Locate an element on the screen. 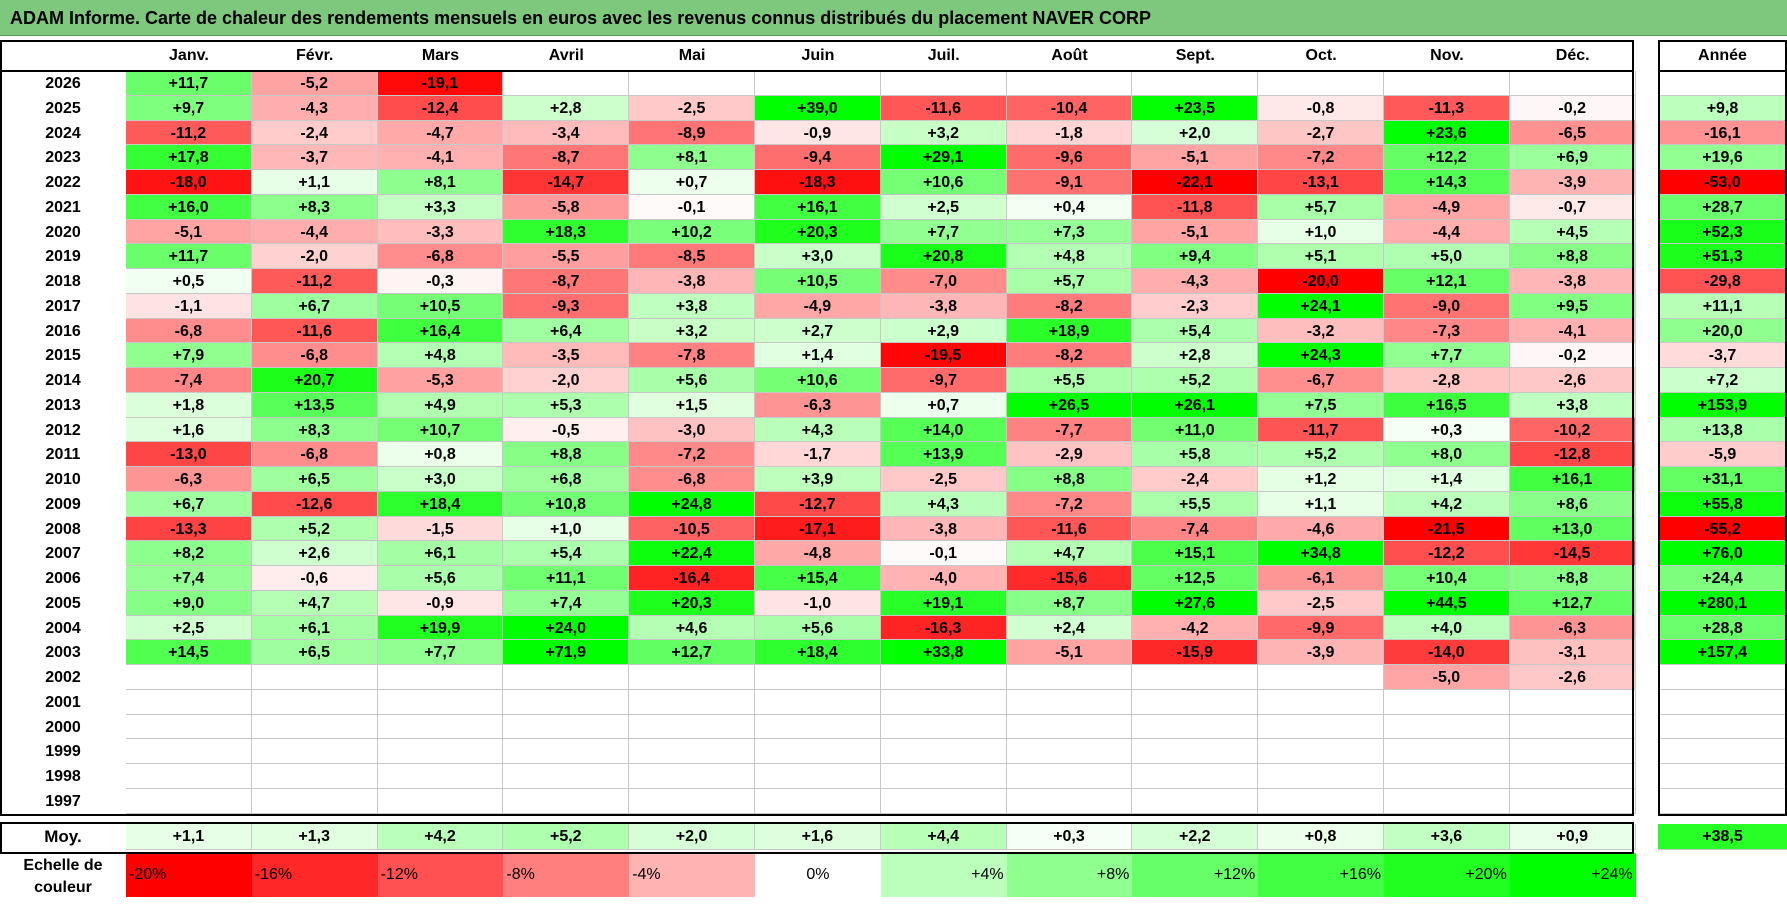 Image resolution: width=1787 pixels, height=912 pixels. heatmap-cell: -2,8 is located at coordinates (1447, 380).